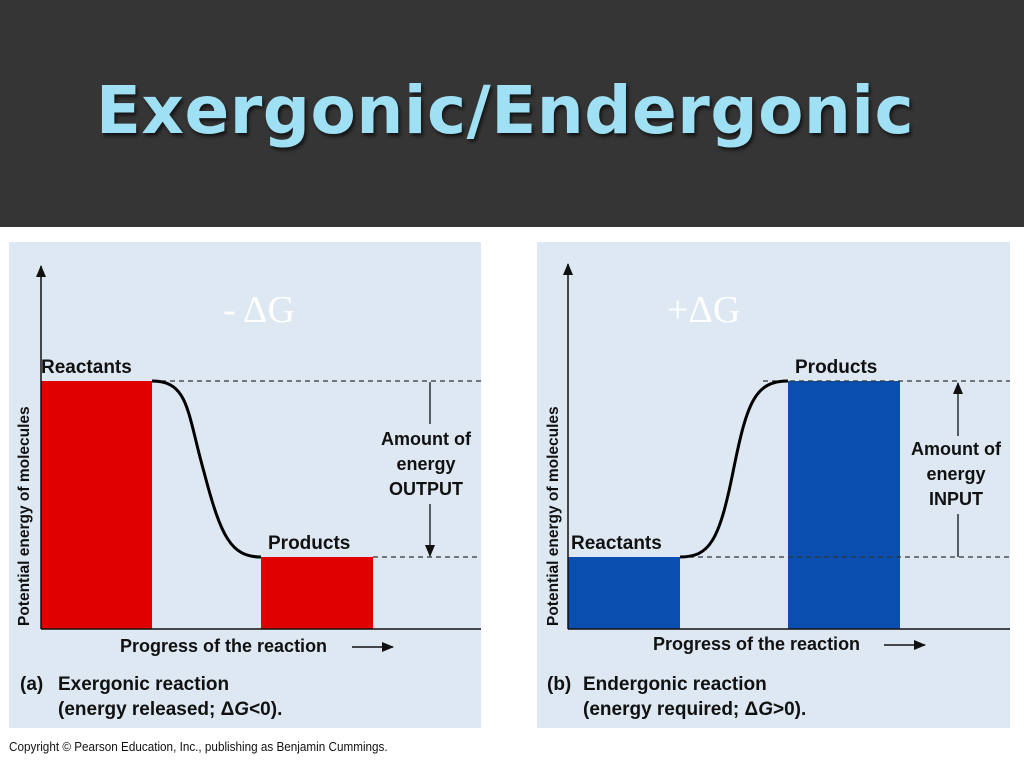  Describe the element at coordinates (426, 489) in the screenshot. I see `amount-label-line-3: OUTPUT` at that location.